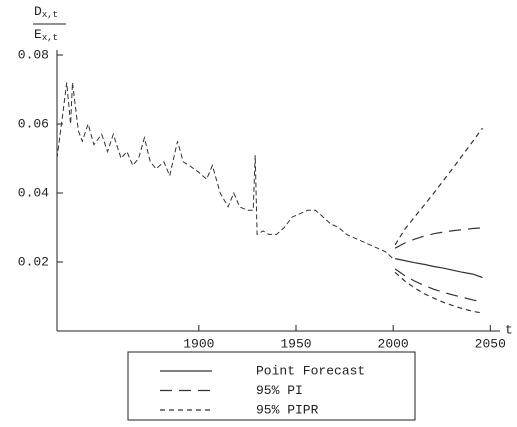 The height and width of the screenshot is (427, 517). I want to click on x-tick-label: 1900, so click(198, 343).